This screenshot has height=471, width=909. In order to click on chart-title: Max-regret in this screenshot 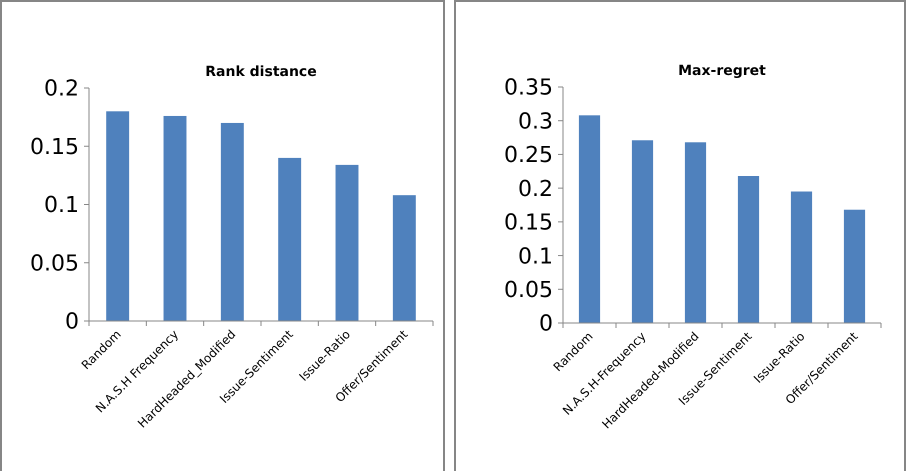, I will do `click(722, 71)`.